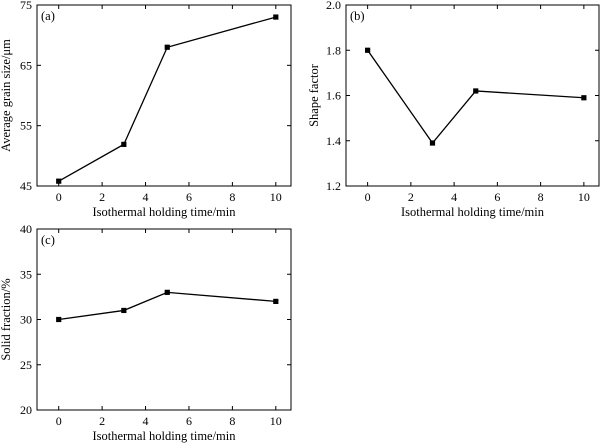 The width and height of the screenshot is (600, 444). I want to click on y-tick-label: 2.0, so click(333, 6).